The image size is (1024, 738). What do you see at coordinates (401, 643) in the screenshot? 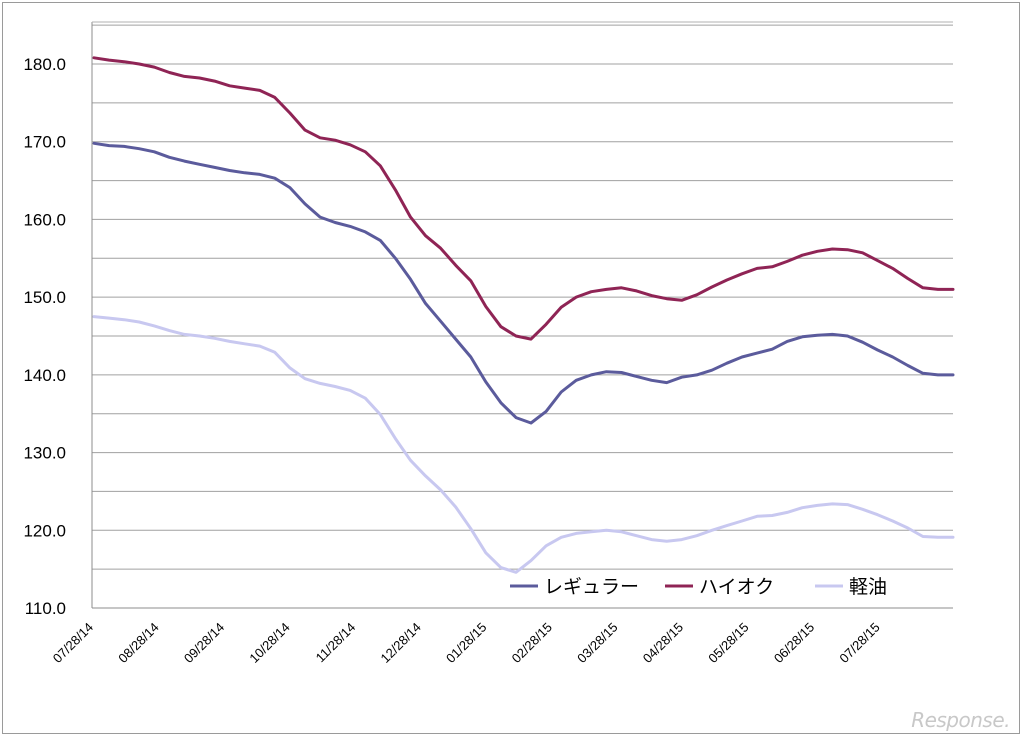
I see `x-tick-label: 12/28/14` at bounding box center [401, 643].